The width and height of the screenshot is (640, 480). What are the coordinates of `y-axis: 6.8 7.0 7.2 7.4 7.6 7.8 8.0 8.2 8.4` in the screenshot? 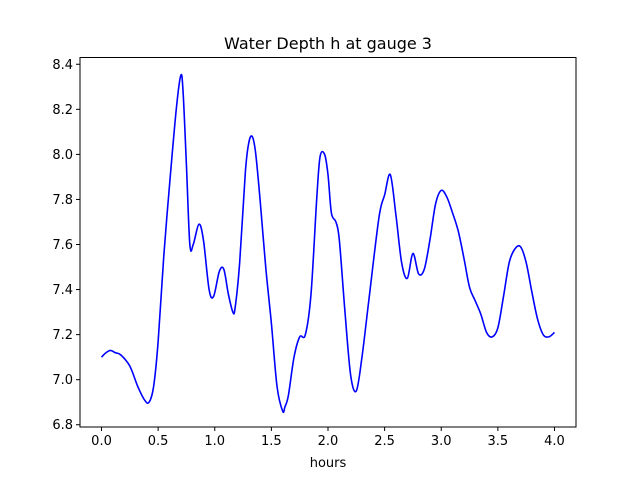 It's located at (66, 245).